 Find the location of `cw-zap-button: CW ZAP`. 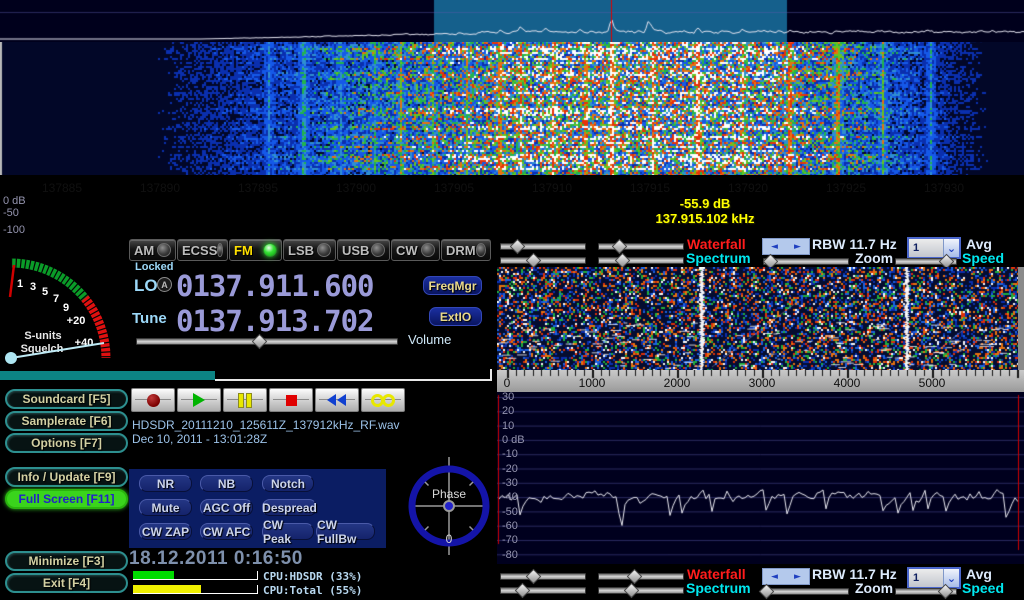

cw-zap-button: CW ZAP is located at coordinates (165, 531).